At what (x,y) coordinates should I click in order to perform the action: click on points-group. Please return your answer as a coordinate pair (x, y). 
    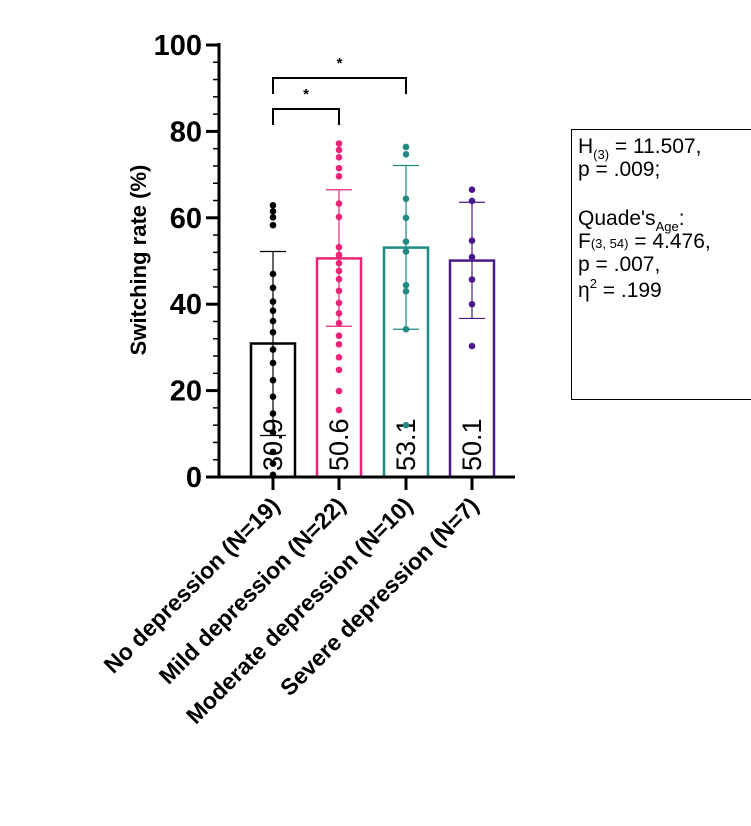
    Looking at the image, I should click on (372, 309).